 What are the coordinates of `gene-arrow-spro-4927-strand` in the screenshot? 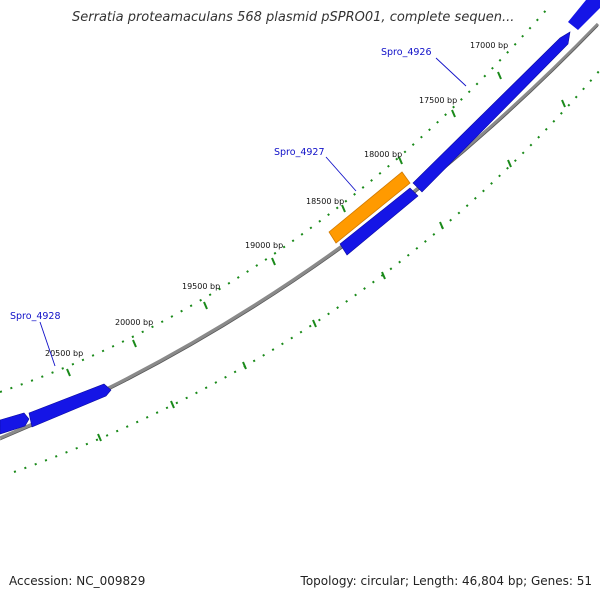 It's located at (379, 221).